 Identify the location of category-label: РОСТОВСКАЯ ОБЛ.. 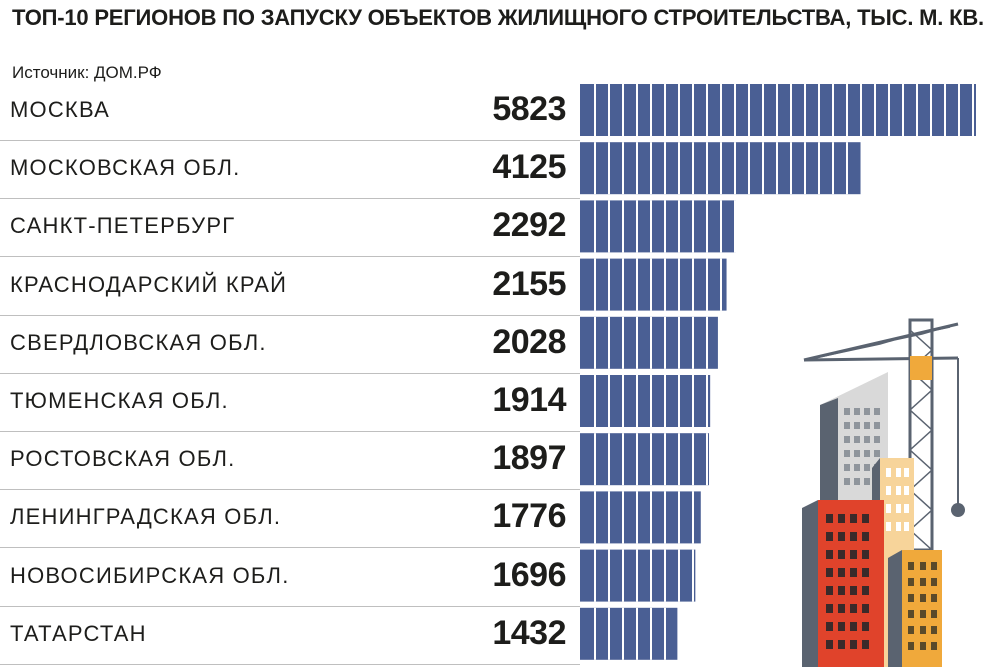
(123, 459).